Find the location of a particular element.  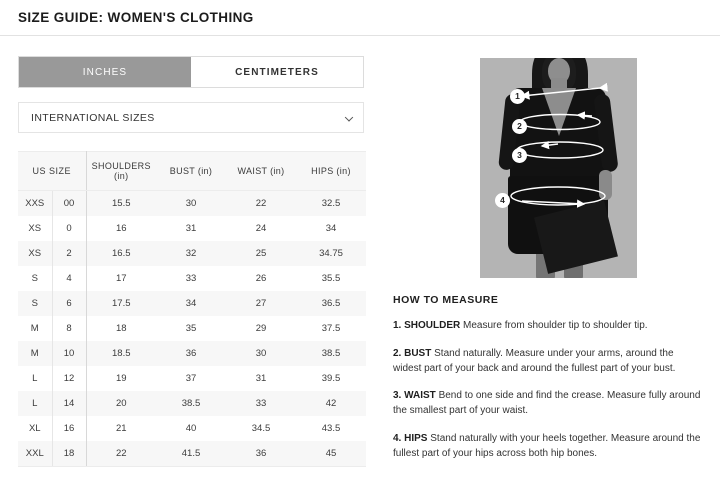

cell-size-letter: XXL is located at coordinates (35, 454).